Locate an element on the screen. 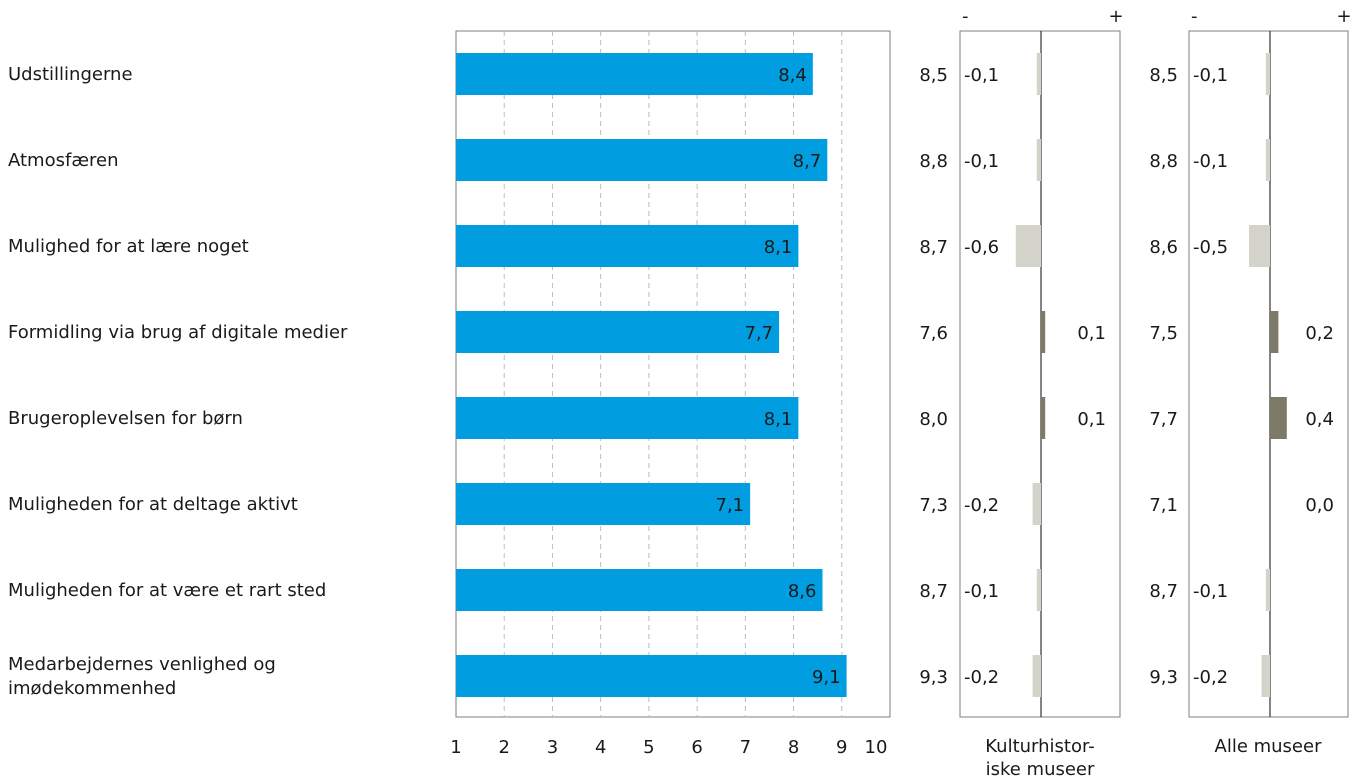  x-tick-label: 6 is located at coordinates (696, 747).